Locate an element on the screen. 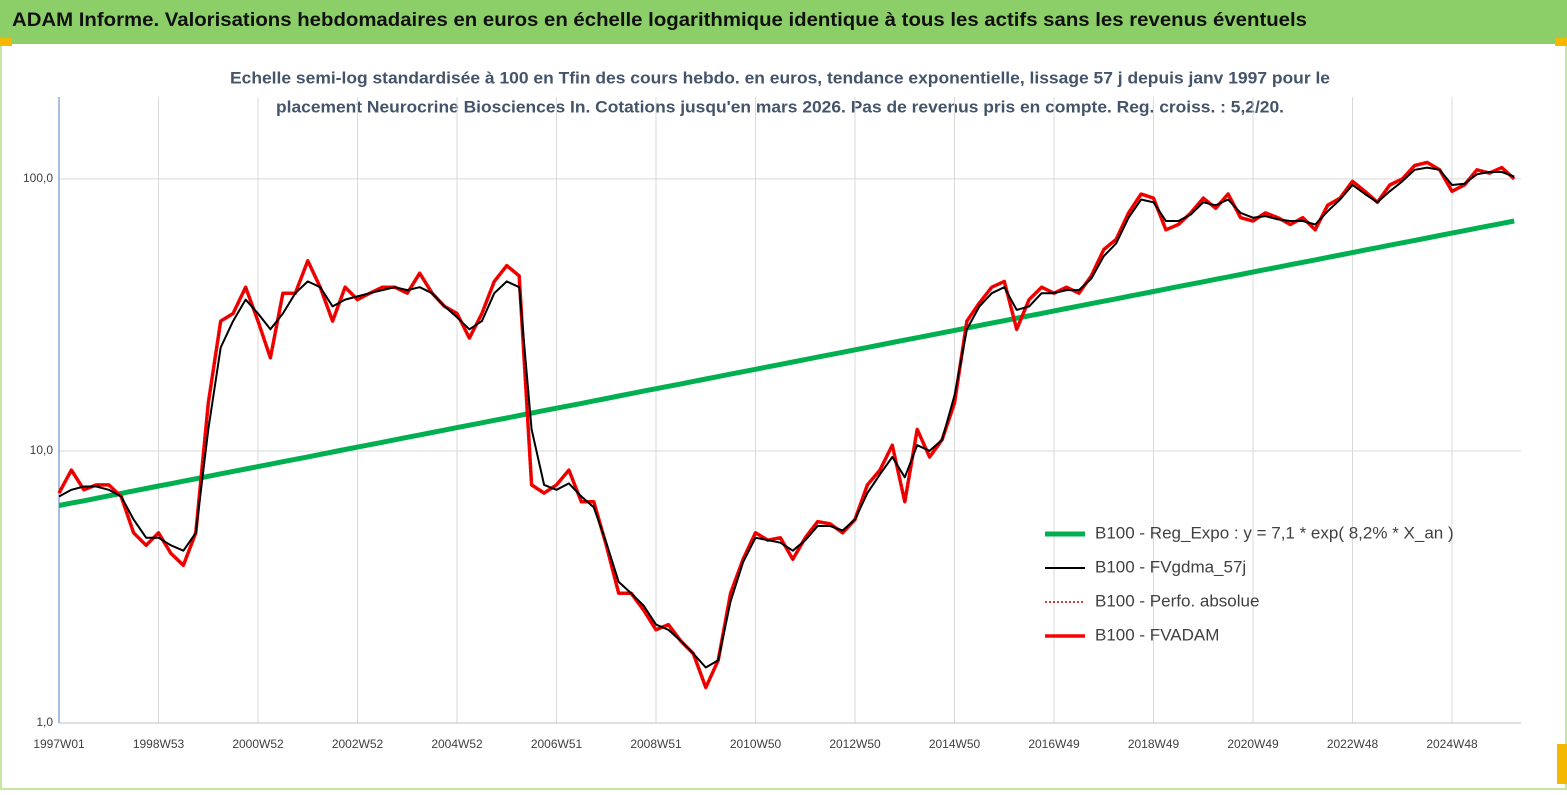  legend-label: B100 - Perfo. absolue is located at coordinates (1177, 600).